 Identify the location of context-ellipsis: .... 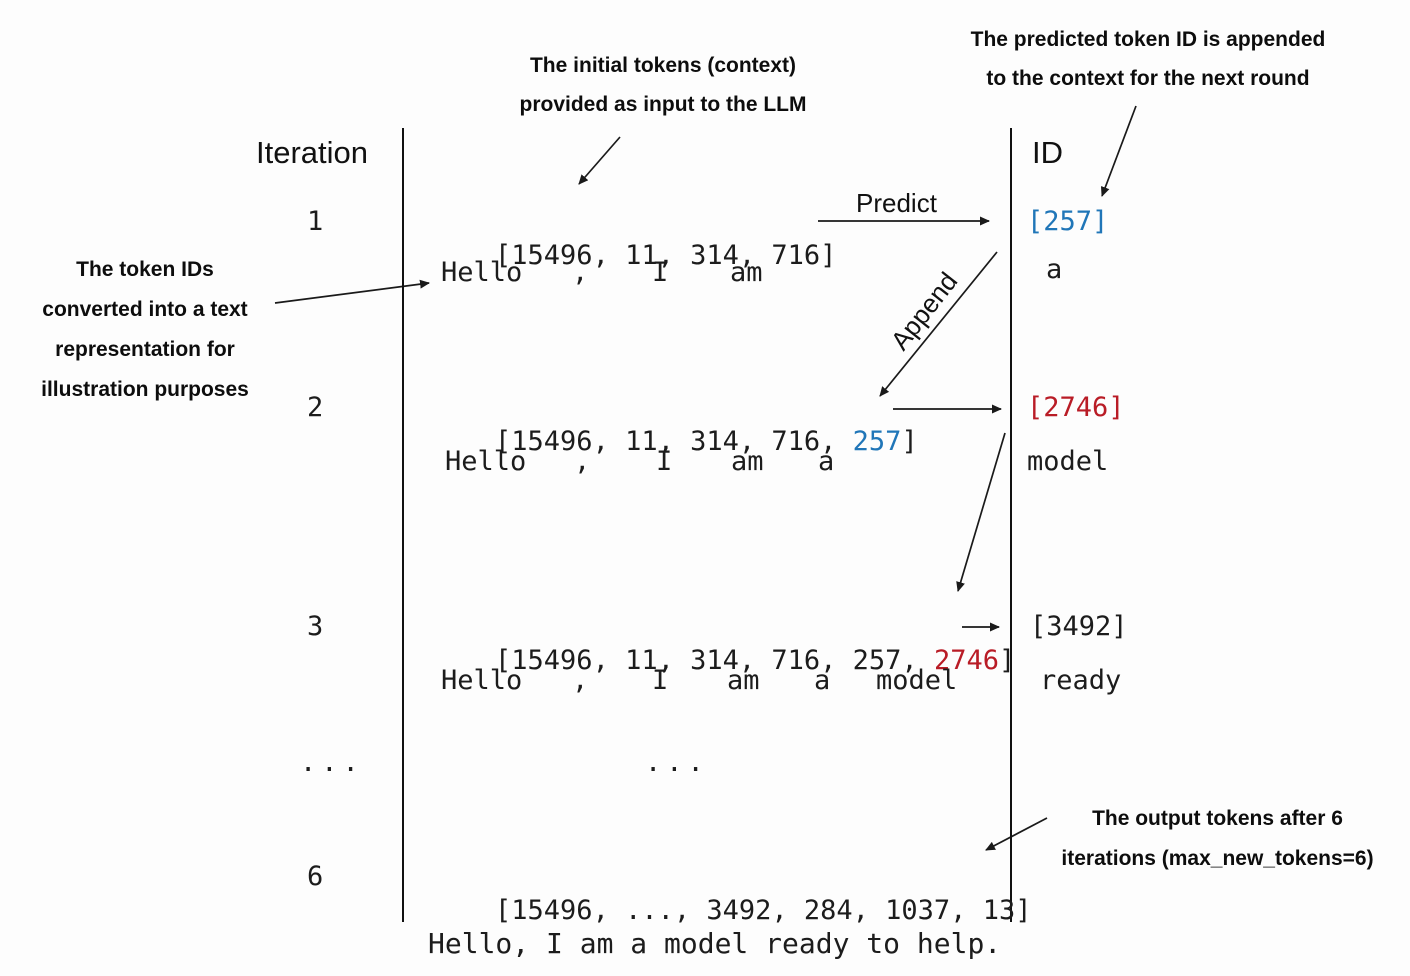
(677, 762).